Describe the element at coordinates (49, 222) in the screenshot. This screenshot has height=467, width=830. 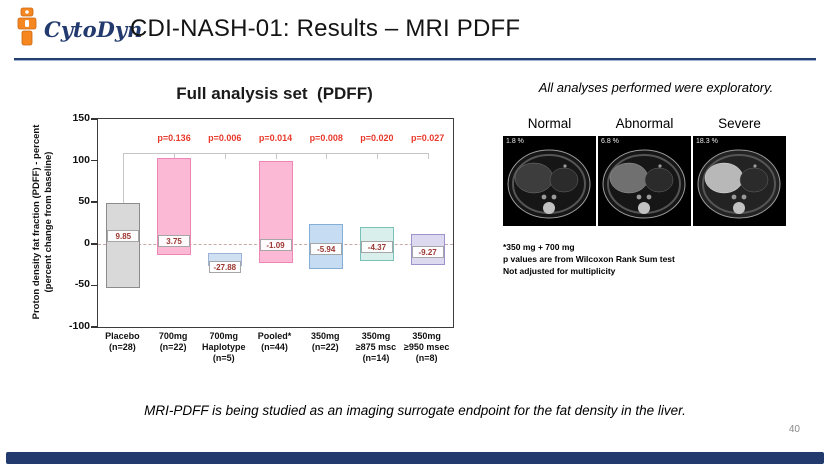
I see `y-axis-label-line2: (percent change from baseline)` at that location.